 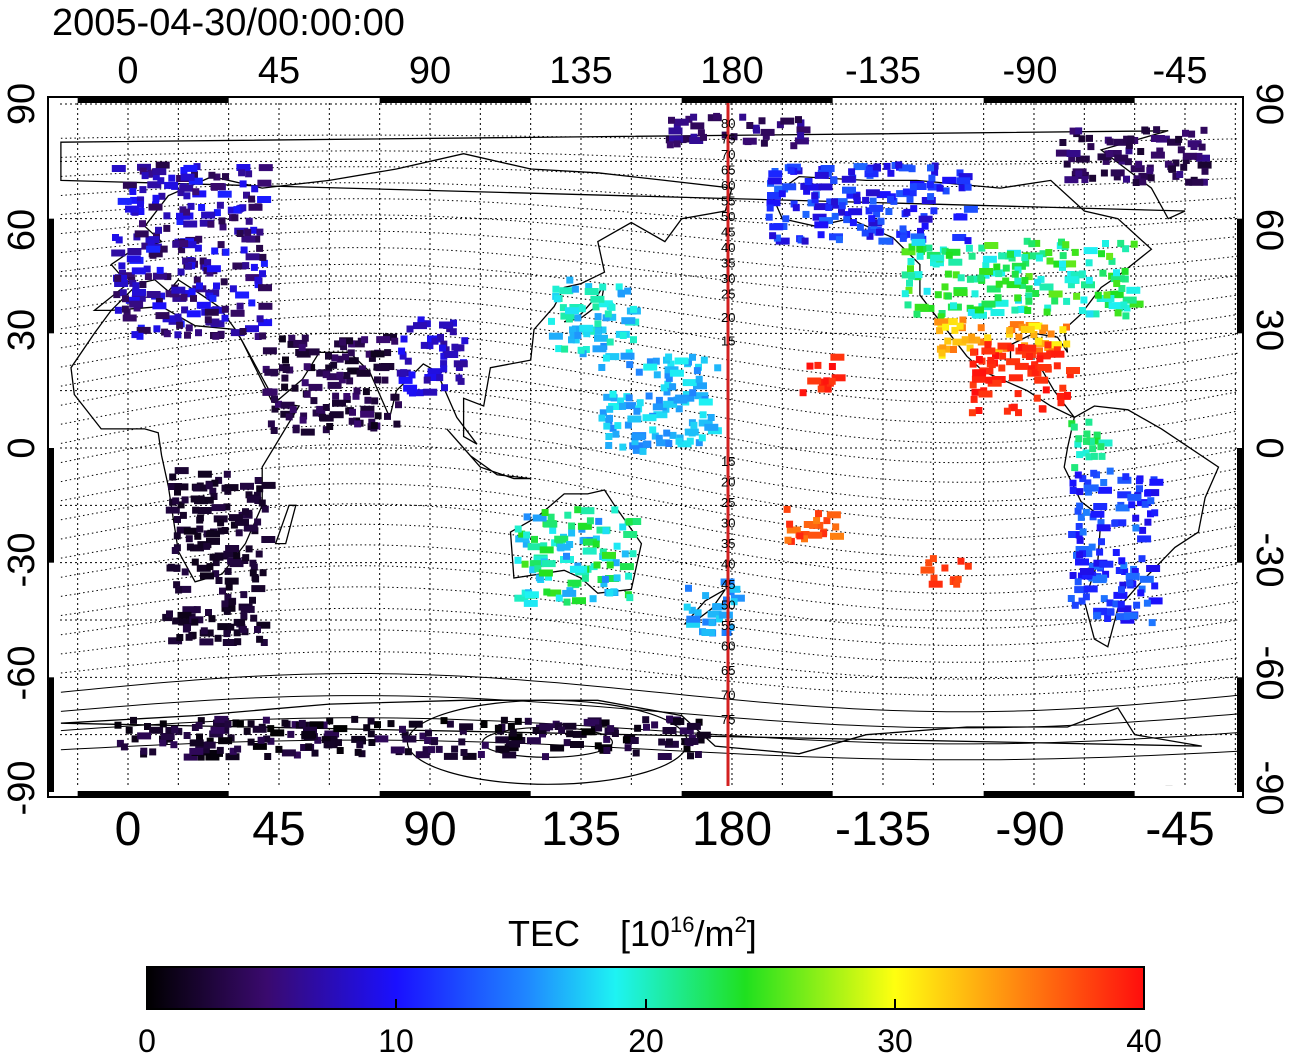 I want to click on contour-label-north: 35, so click(x=728, y=263).